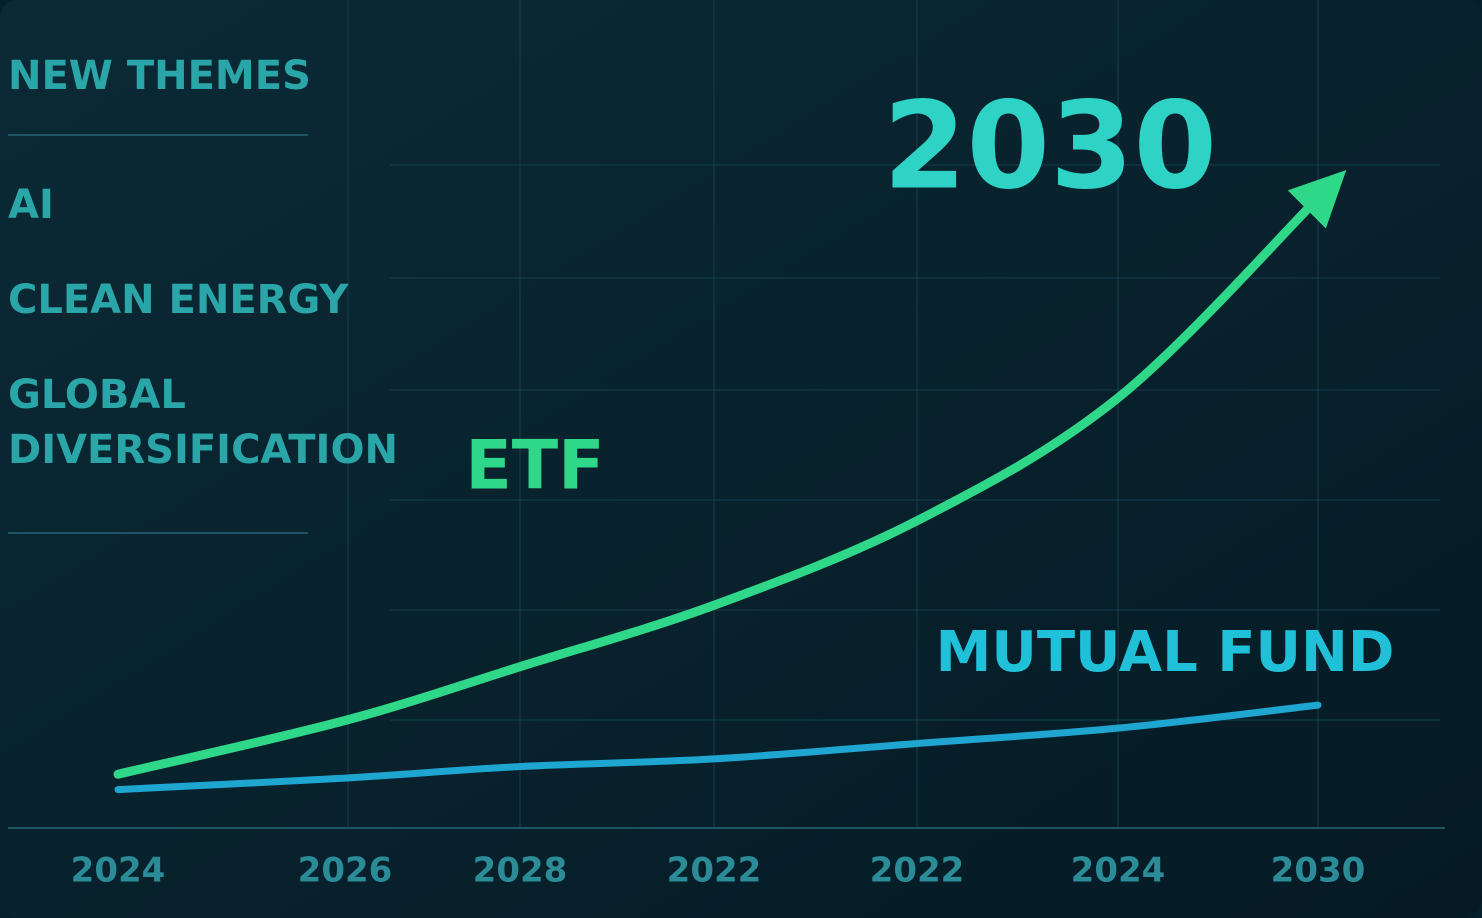  I want to click on sidebar-title: NEW THEMES, so click(159, 76).